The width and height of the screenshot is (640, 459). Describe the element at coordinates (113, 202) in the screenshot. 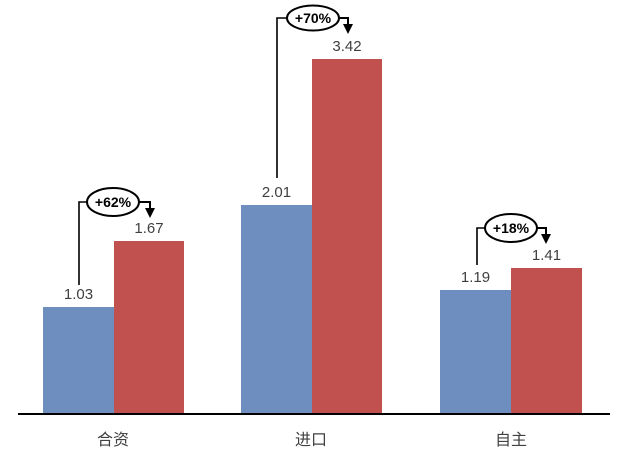

I see `annotation-pct-group-1: +62%` at that location.